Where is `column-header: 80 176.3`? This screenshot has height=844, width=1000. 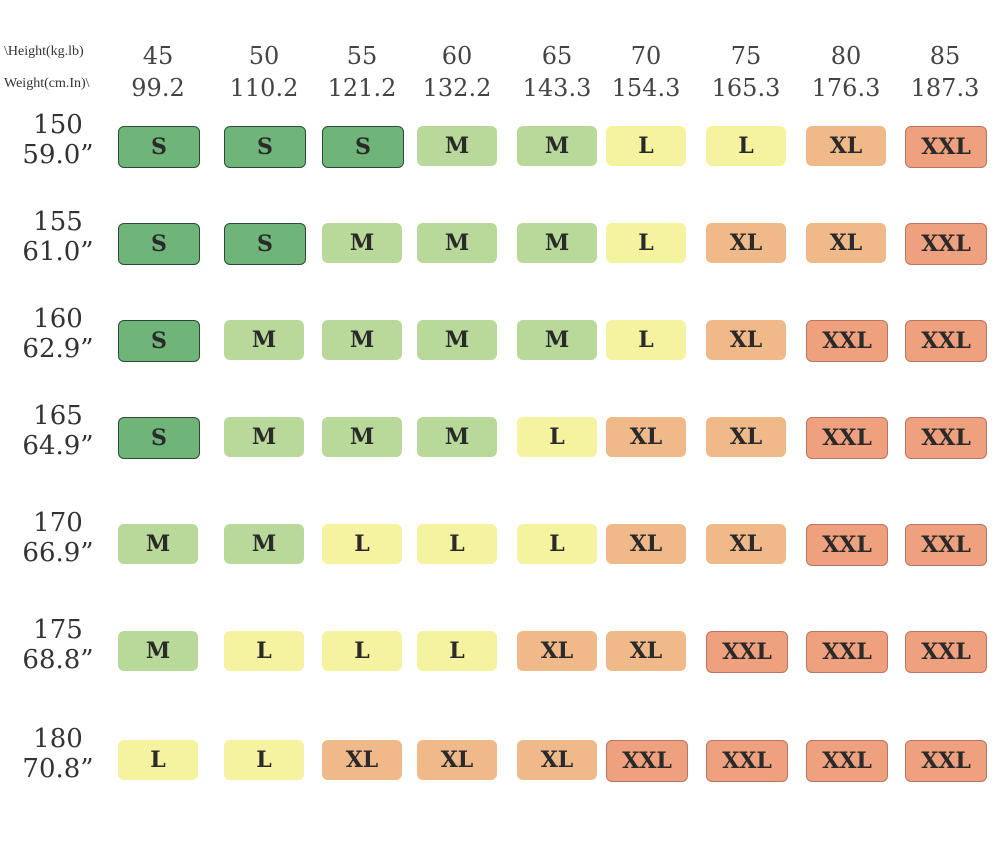 column-header: 80 176.3 is located at coordinates (846, 72).